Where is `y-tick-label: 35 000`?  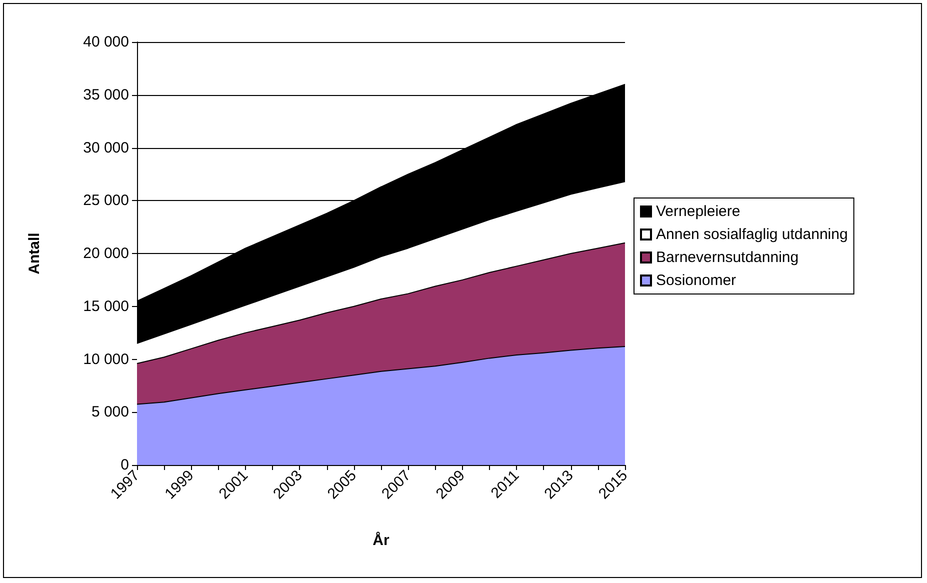
y-tick-label: 35 000 is located at coordinates (106, 95).